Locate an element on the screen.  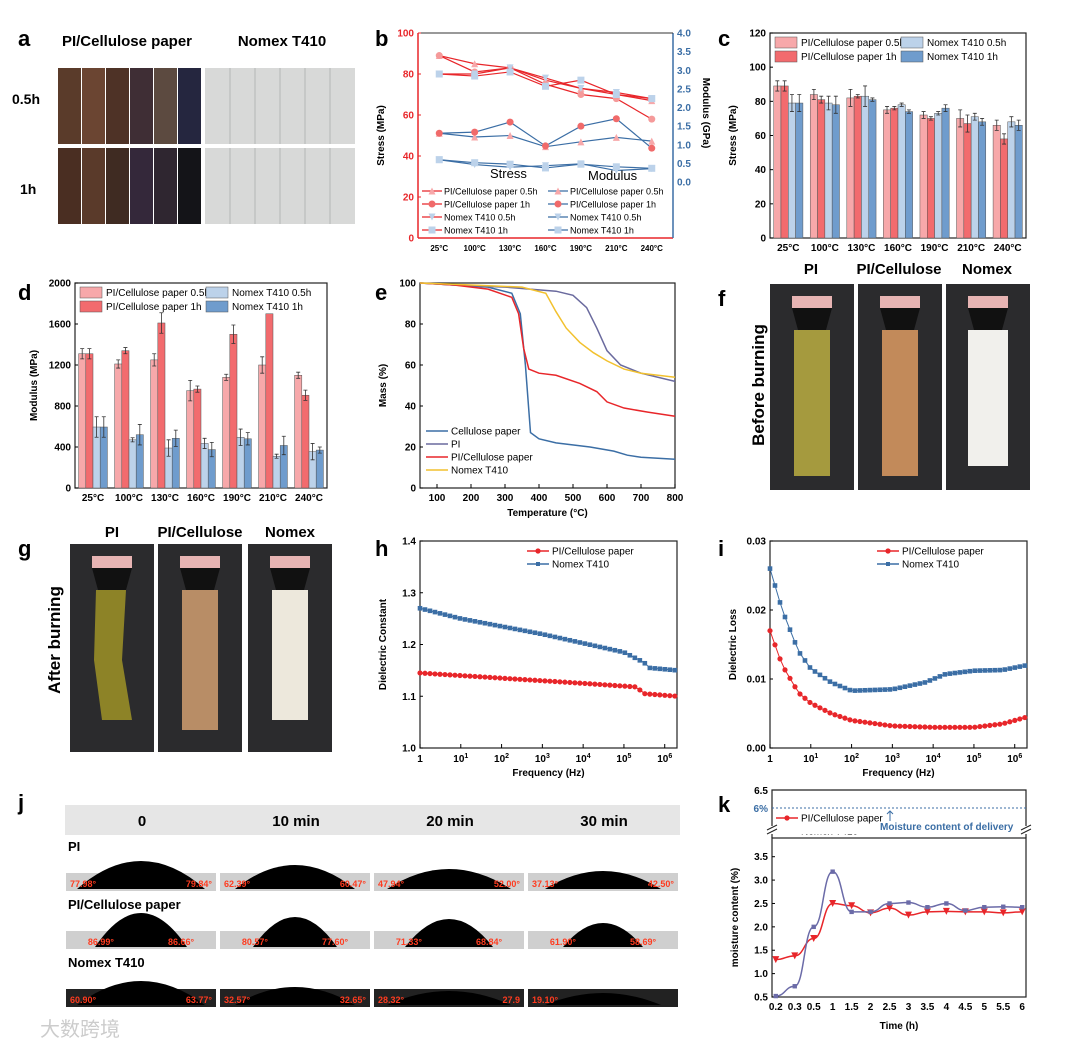
x-tick-label: 190°C is located at coordinates (935, 248).